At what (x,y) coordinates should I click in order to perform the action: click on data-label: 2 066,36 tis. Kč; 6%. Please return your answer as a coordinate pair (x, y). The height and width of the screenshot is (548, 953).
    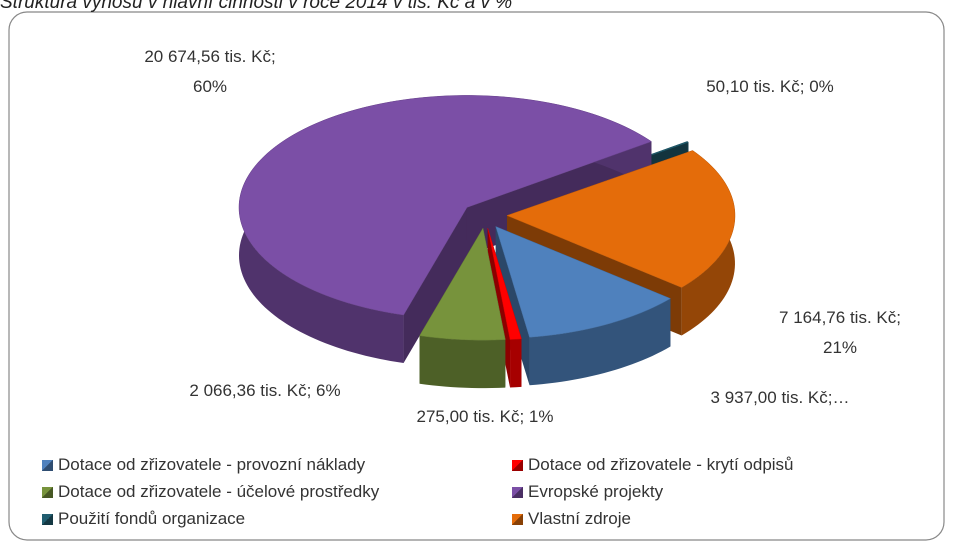
    Looking at the image, I should click on (265, 390).